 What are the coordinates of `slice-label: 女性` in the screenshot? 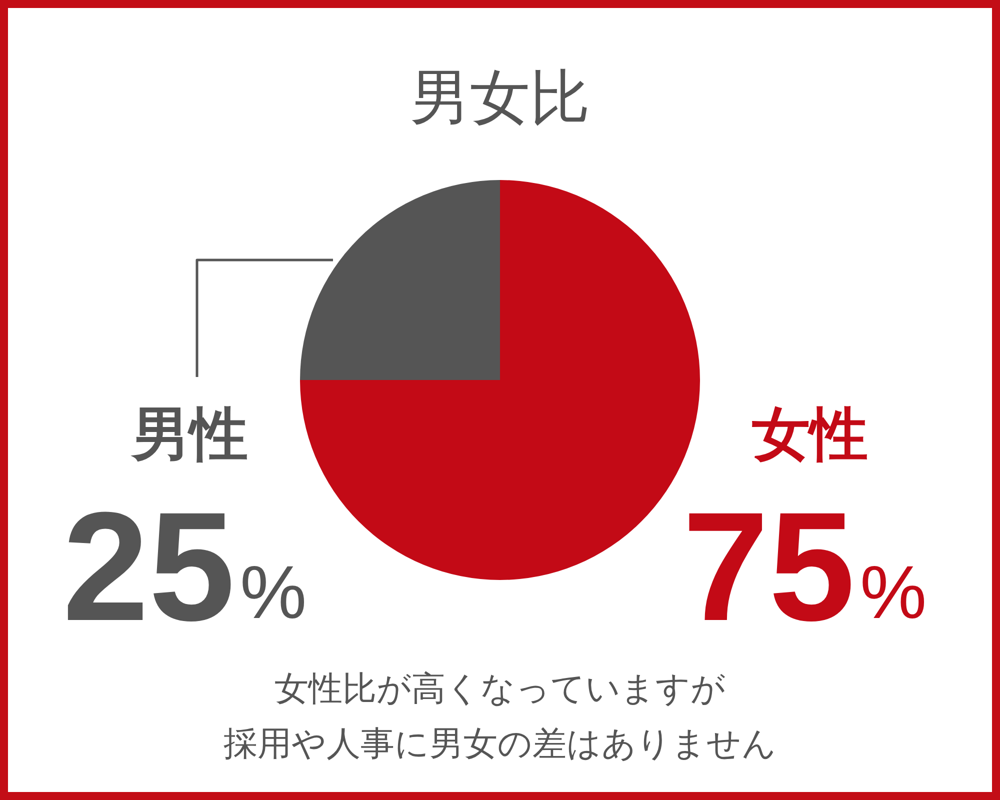 It's located at (809, 434).